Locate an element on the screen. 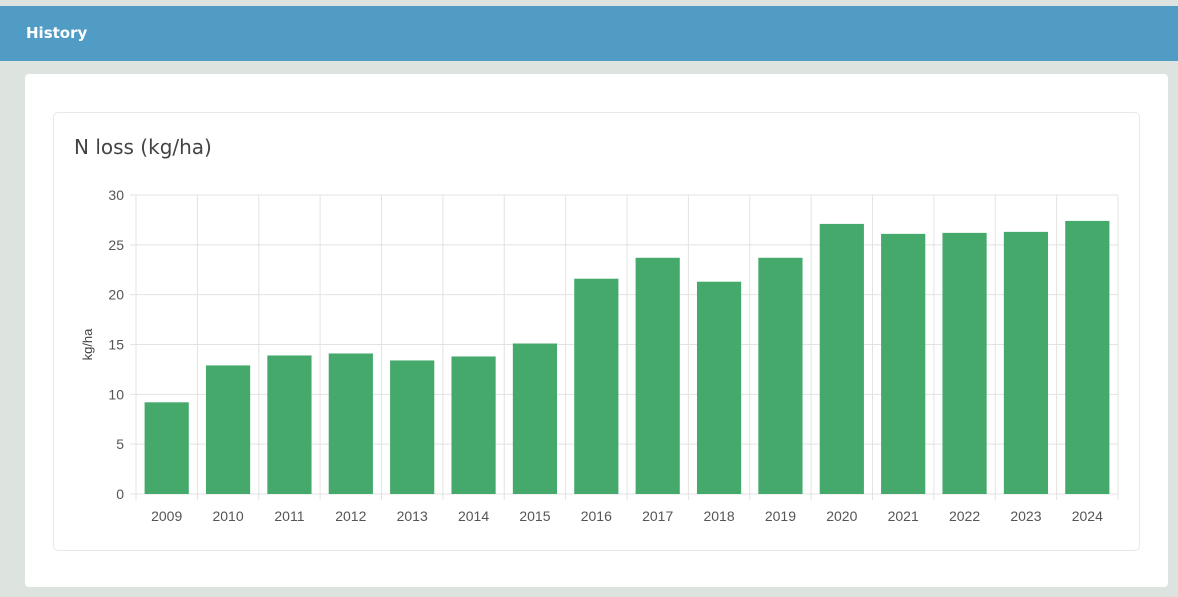 This screenshot has height=597, width=1178. bar-2015 is located at coordinates (535, 418).